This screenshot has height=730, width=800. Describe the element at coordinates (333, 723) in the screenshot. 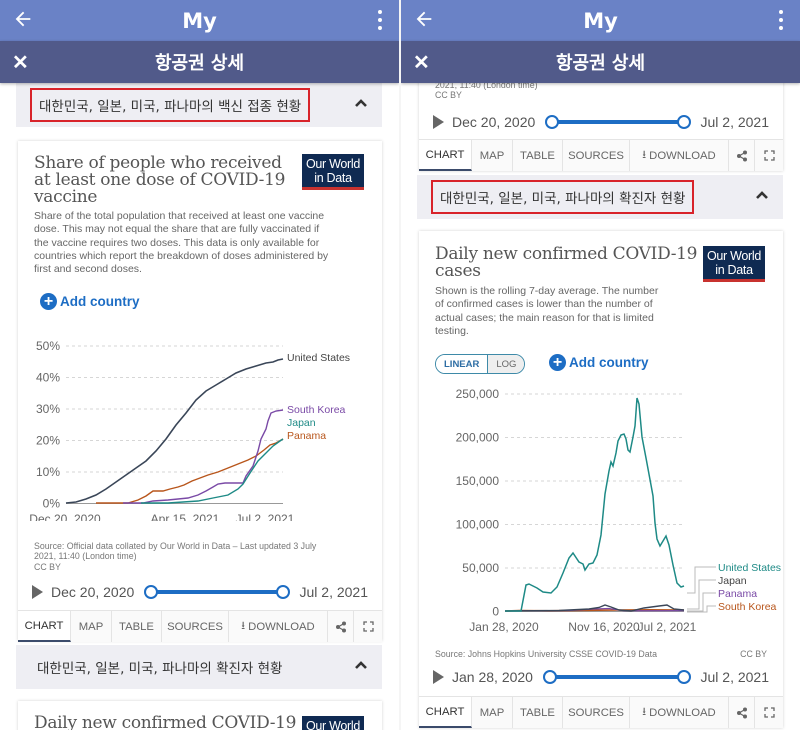

I see `owid-logo: Our World` at that location.